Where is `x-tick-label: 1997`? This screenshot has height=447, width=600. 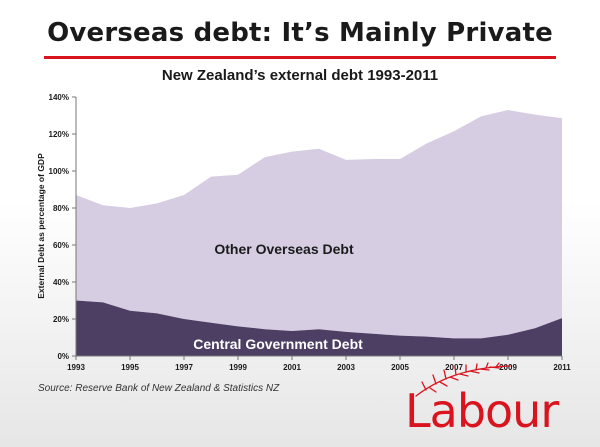 x-tick-label: 1997 is located at coordinates (184, 367).